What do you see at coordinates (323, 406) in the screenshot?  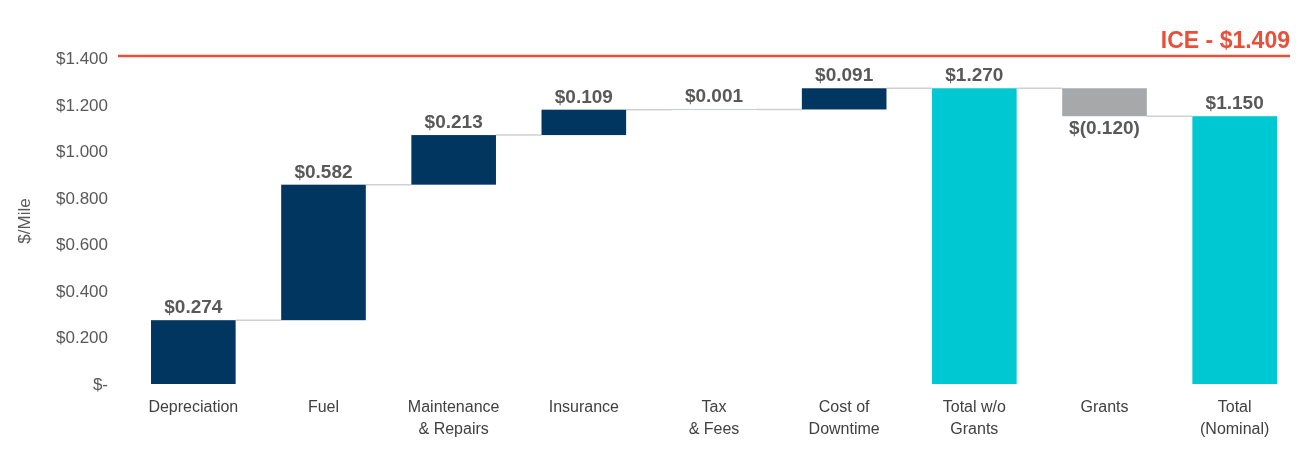 I see `x-tick-label: Fuel` at bounding box center [323, 406].